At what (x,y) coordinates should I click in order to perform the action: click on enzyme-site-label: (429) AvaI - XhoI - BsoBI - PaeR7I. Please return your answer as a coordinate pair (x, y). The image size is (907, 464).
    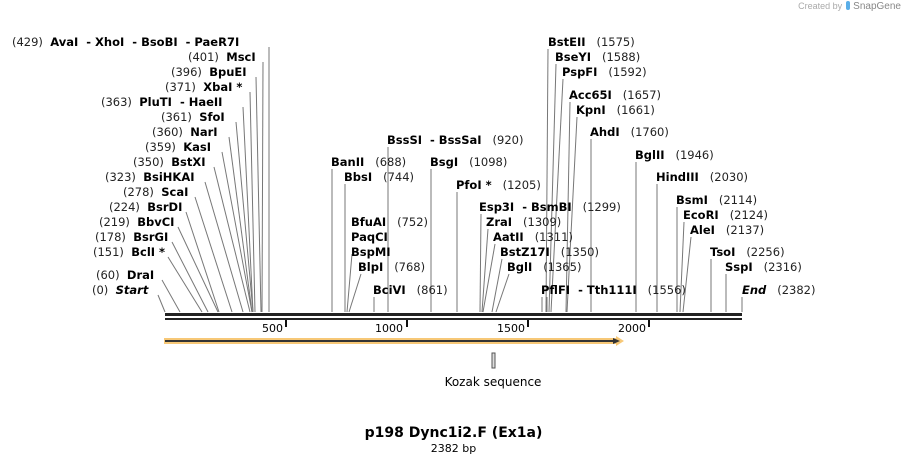
    Looking at the image, I should click on (125, 42).